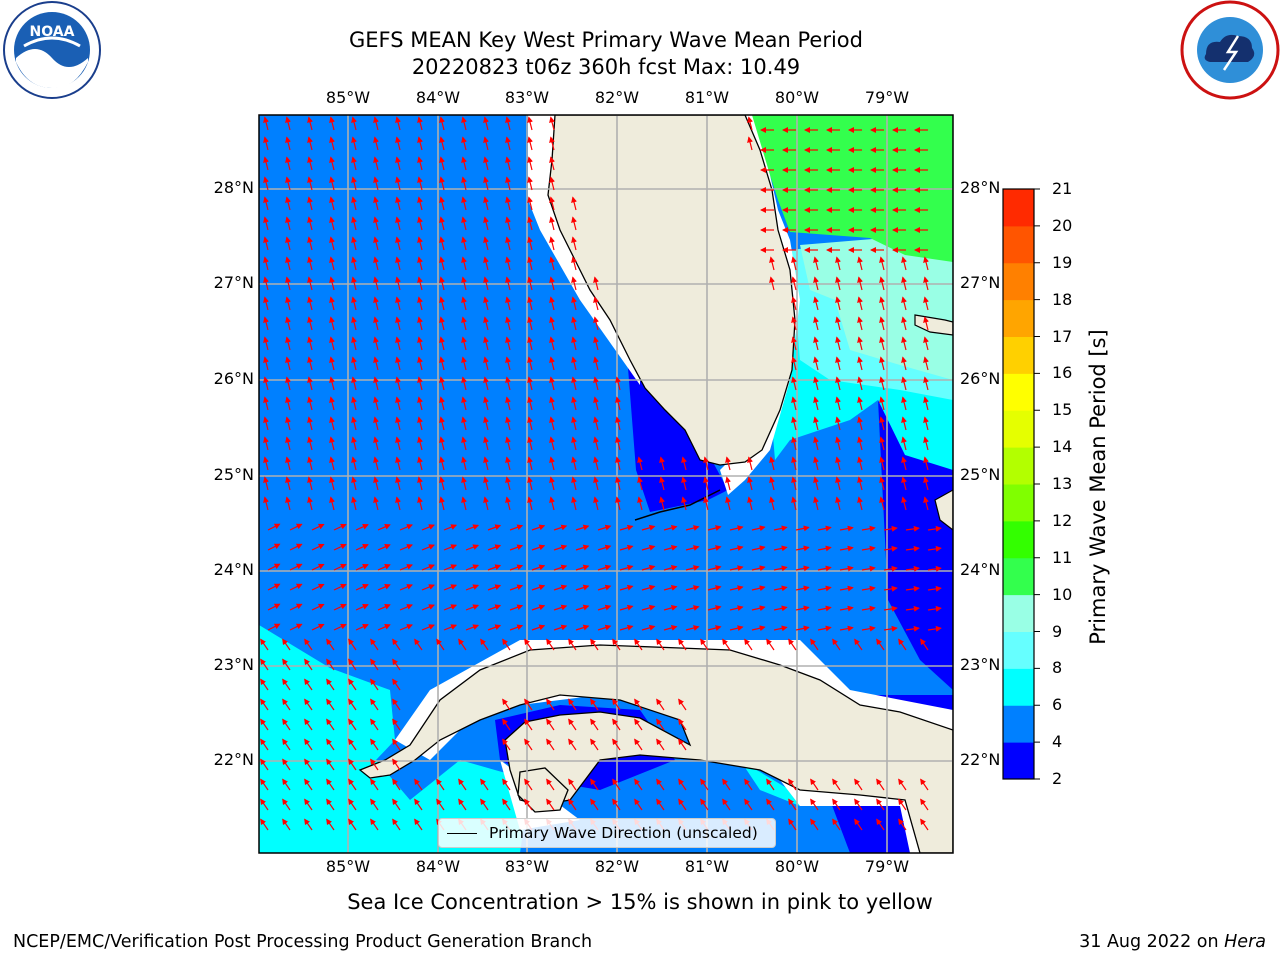 The width and height of the screenshot is (1280, 960). Describe the element at coordinates (527, 97) in the screenshot. I see `lon-tick-label: 83°W` at that location.